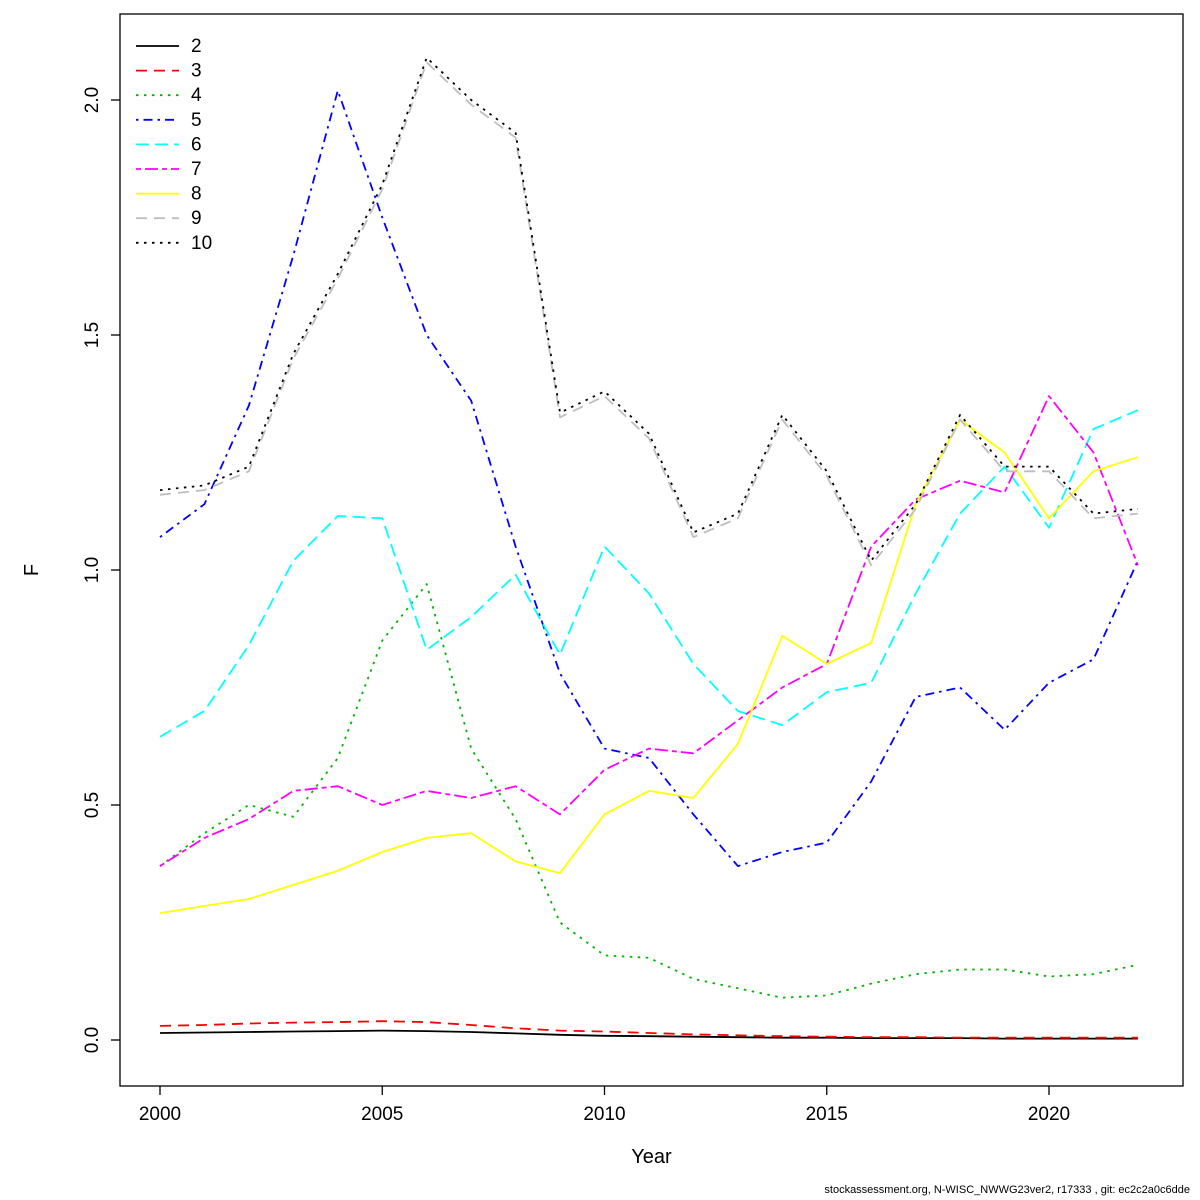  Describe the element at coordinates (1049, 1114) in the screenshot. I see `x-tick-label: 2020` at that location.